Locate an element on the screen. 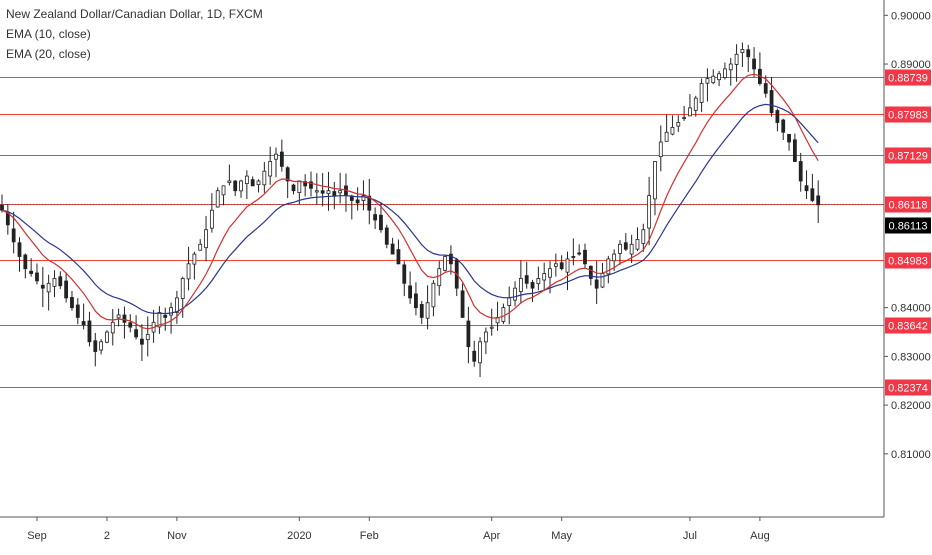 Image resolution: width=932 pixels, height=555 pixels. x-tick-label: 2020 is located at coordinates (299, 536).